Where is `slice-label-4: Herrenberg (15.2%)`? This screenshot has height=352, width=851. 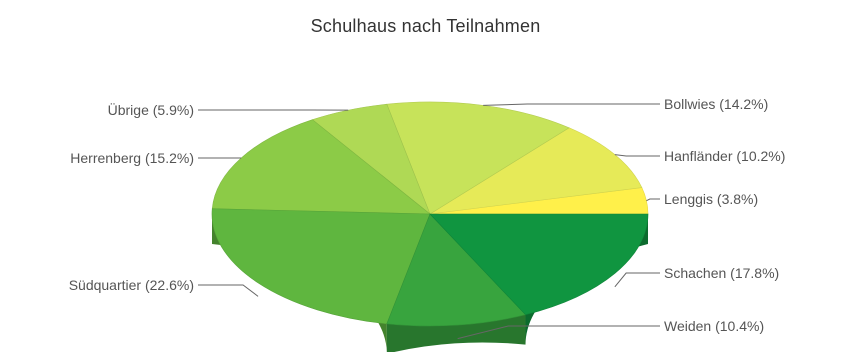
slice-label-4: Herrenberg (15.2%) is located at coordinates (132, 158).